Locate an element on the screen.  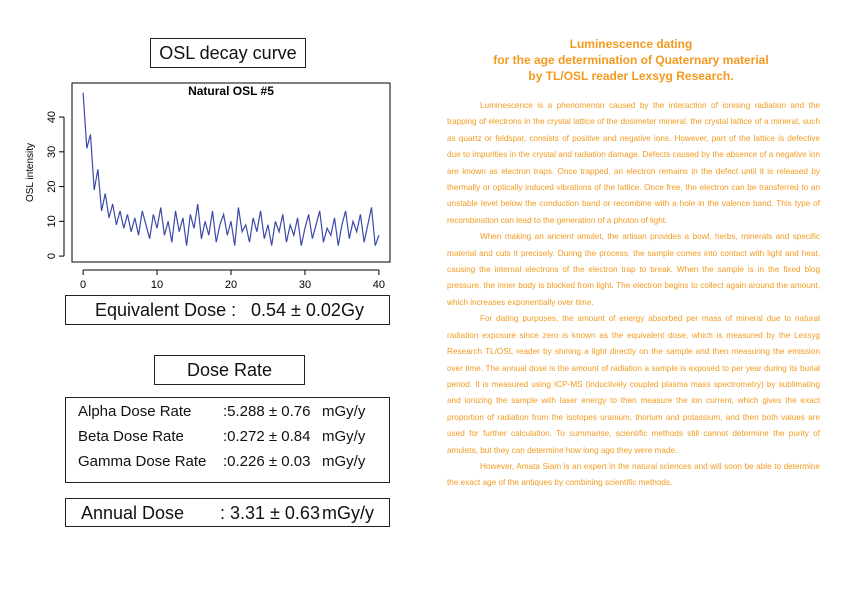
x-tick-label: 0 is located at coordinates (83, 284).